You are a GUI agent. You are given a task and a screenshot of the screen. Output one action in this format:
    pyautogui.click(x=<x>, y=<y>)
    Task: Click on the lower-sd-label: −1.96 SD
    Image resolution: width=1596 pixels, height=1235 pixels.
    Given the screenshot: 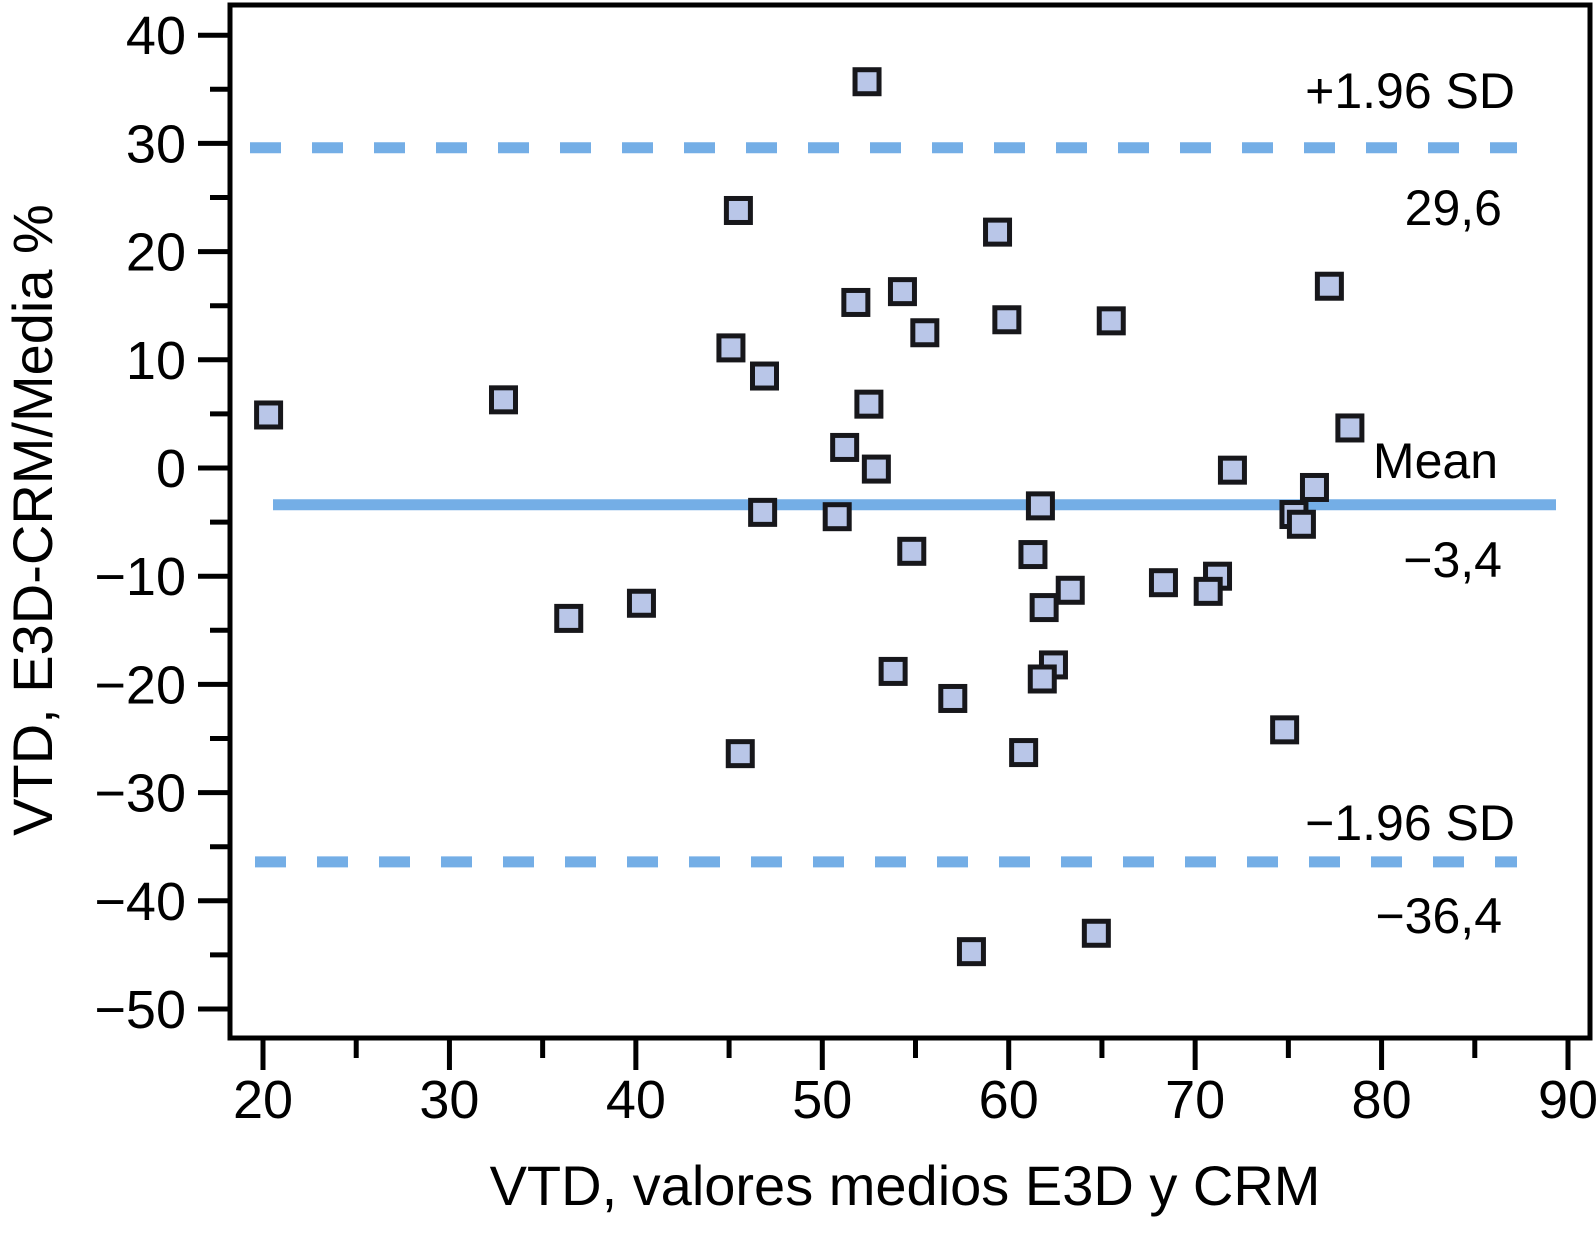 What is the action you would take?
    pyautogui.click(x=1410, y=823)
    